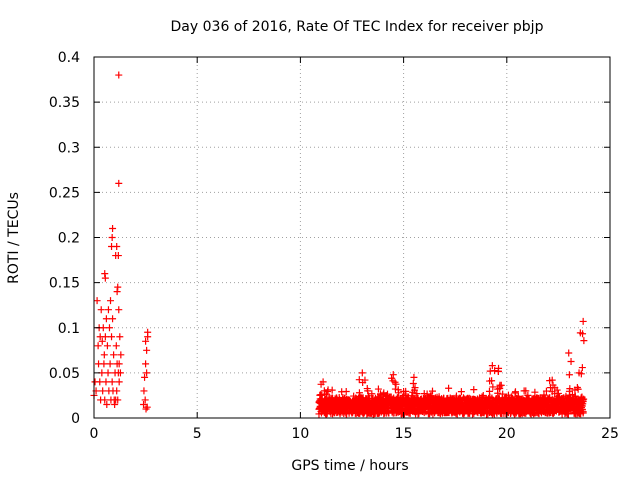  I want to click on y-tick-label: 0.15, so click(64, 284).